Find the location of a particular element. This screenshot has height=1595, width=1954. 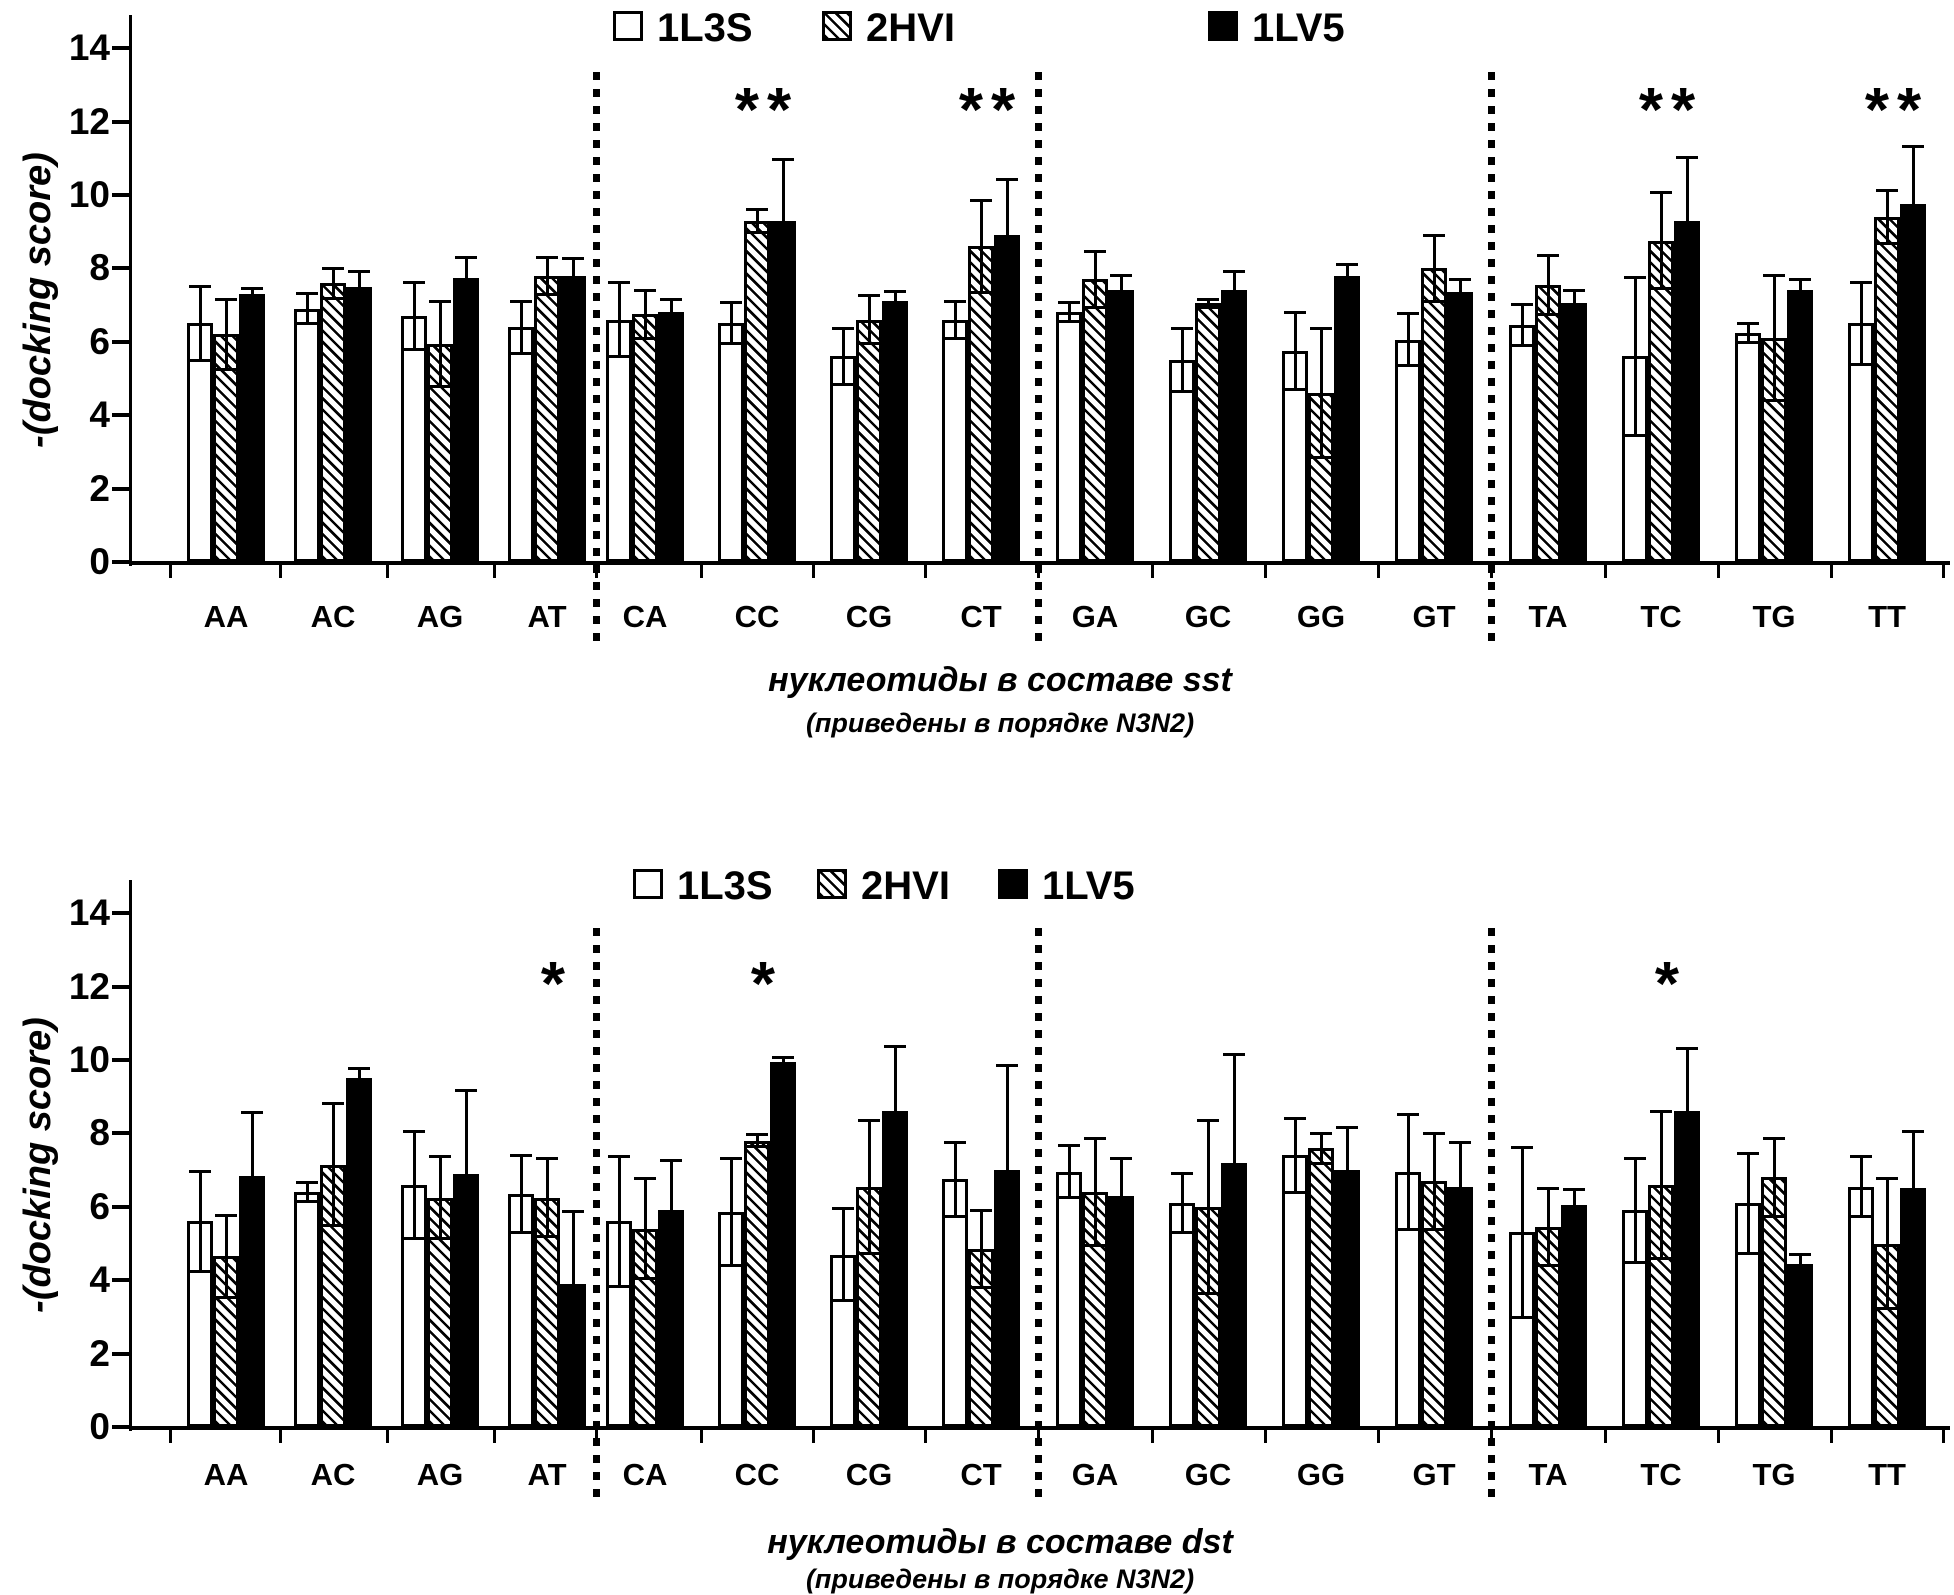

bar-1l3s-AA is located at coordinates (200, 442).